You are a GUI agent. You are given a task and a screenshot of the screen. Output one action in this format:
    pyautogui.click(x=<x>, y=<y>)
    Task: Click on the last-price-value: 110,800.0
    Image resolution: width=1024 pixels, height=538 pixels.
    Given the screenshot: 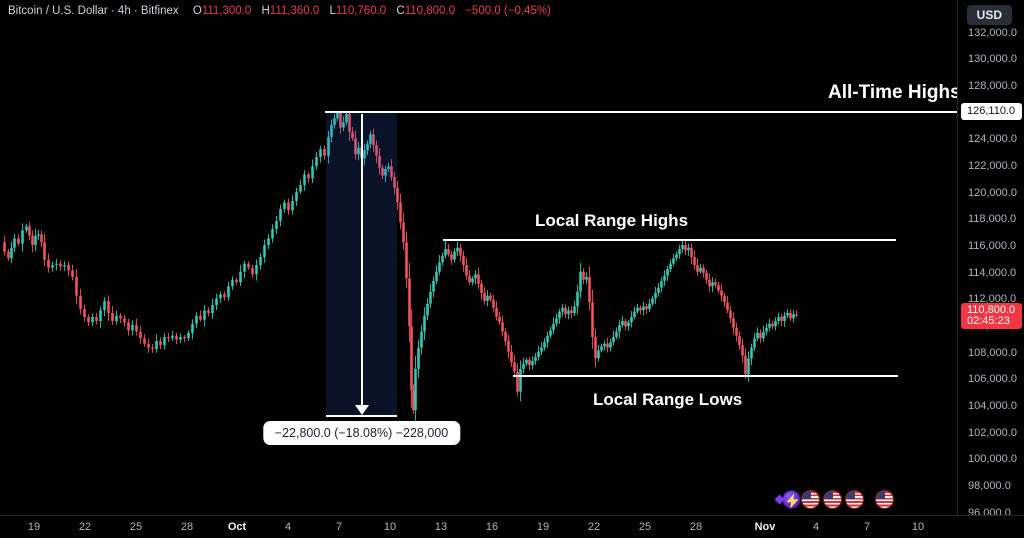 What is the action you would take?
    pyautogui.click(x=991, y=309)
    